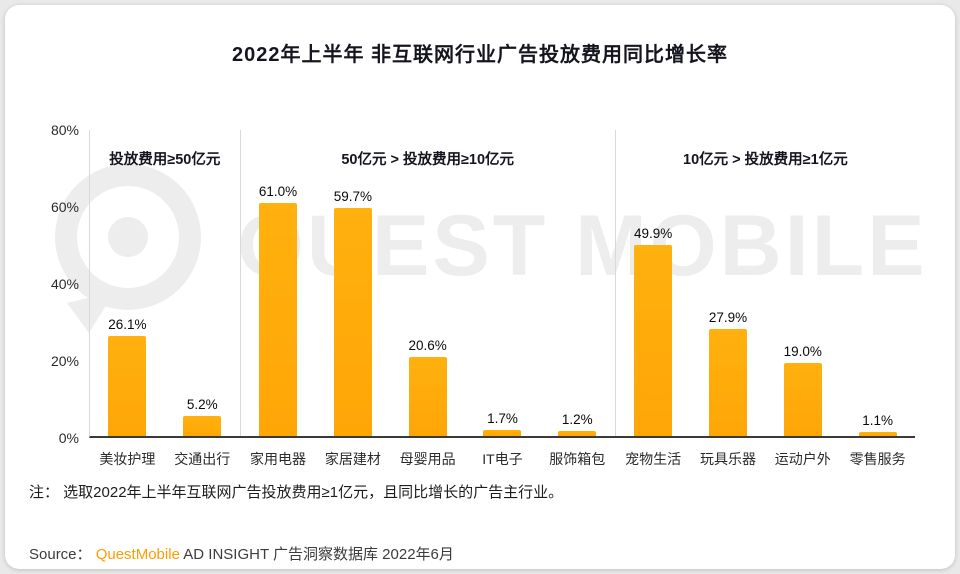 The image size is (960, 574). What do you see at coordinates (68, 438) in the screenshot?
I see `y-tick-label: 0%` at bounding box center [68, 438].